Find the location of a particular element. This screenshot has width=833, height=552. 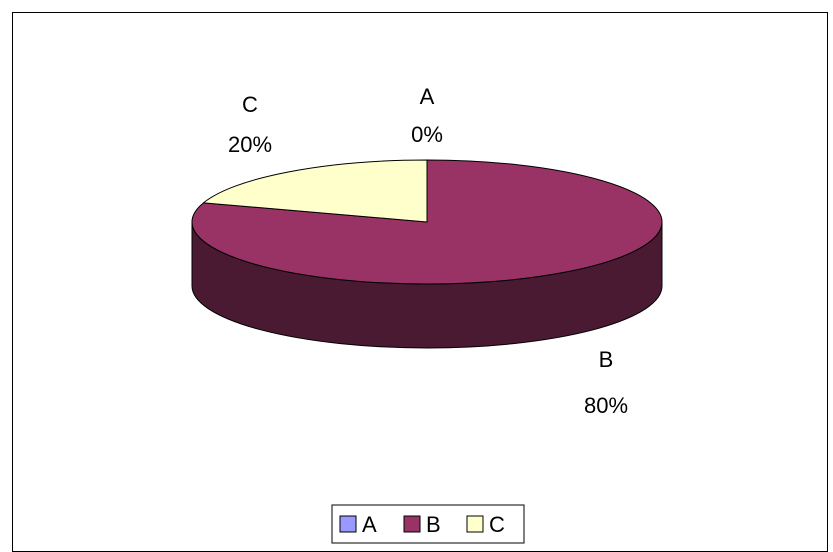

legend-swatch-c is located at coordinates (475, 524).